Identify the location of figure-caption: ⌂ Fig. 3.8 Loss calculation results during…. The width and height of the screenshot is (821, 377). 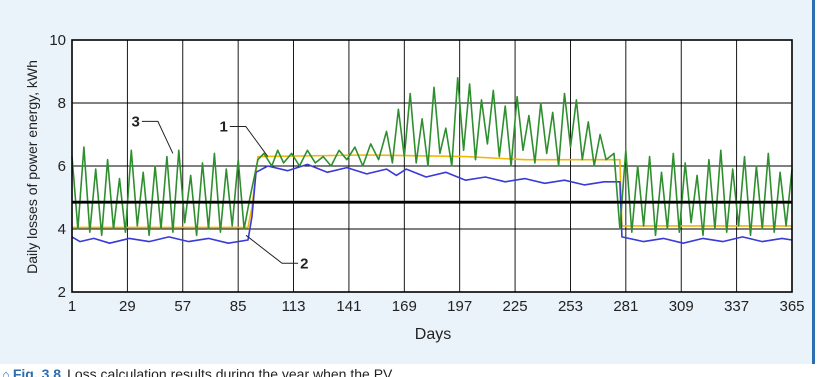
(409, 370).